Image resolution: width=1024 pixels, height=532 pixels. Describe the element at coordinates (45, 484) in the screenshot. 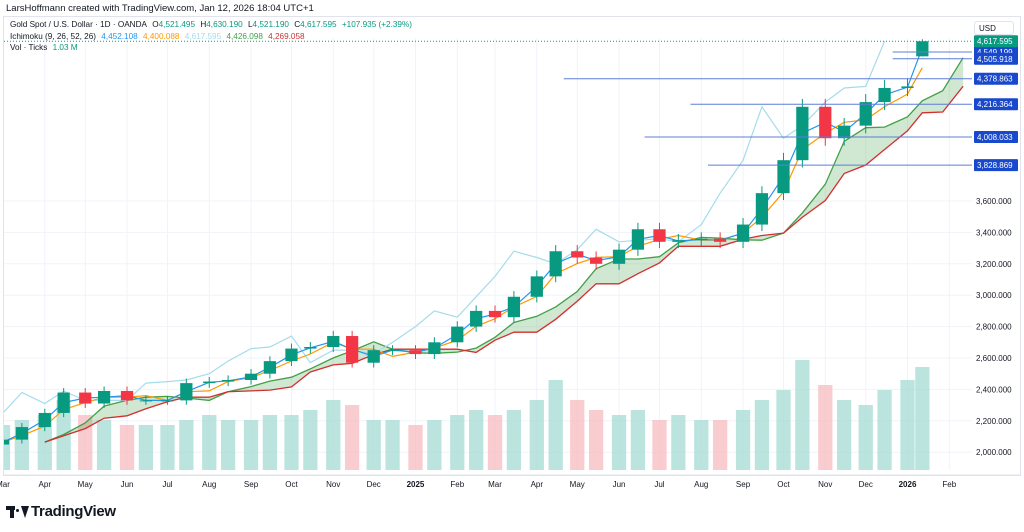

I see `time-axis-label: Apr` at that location.